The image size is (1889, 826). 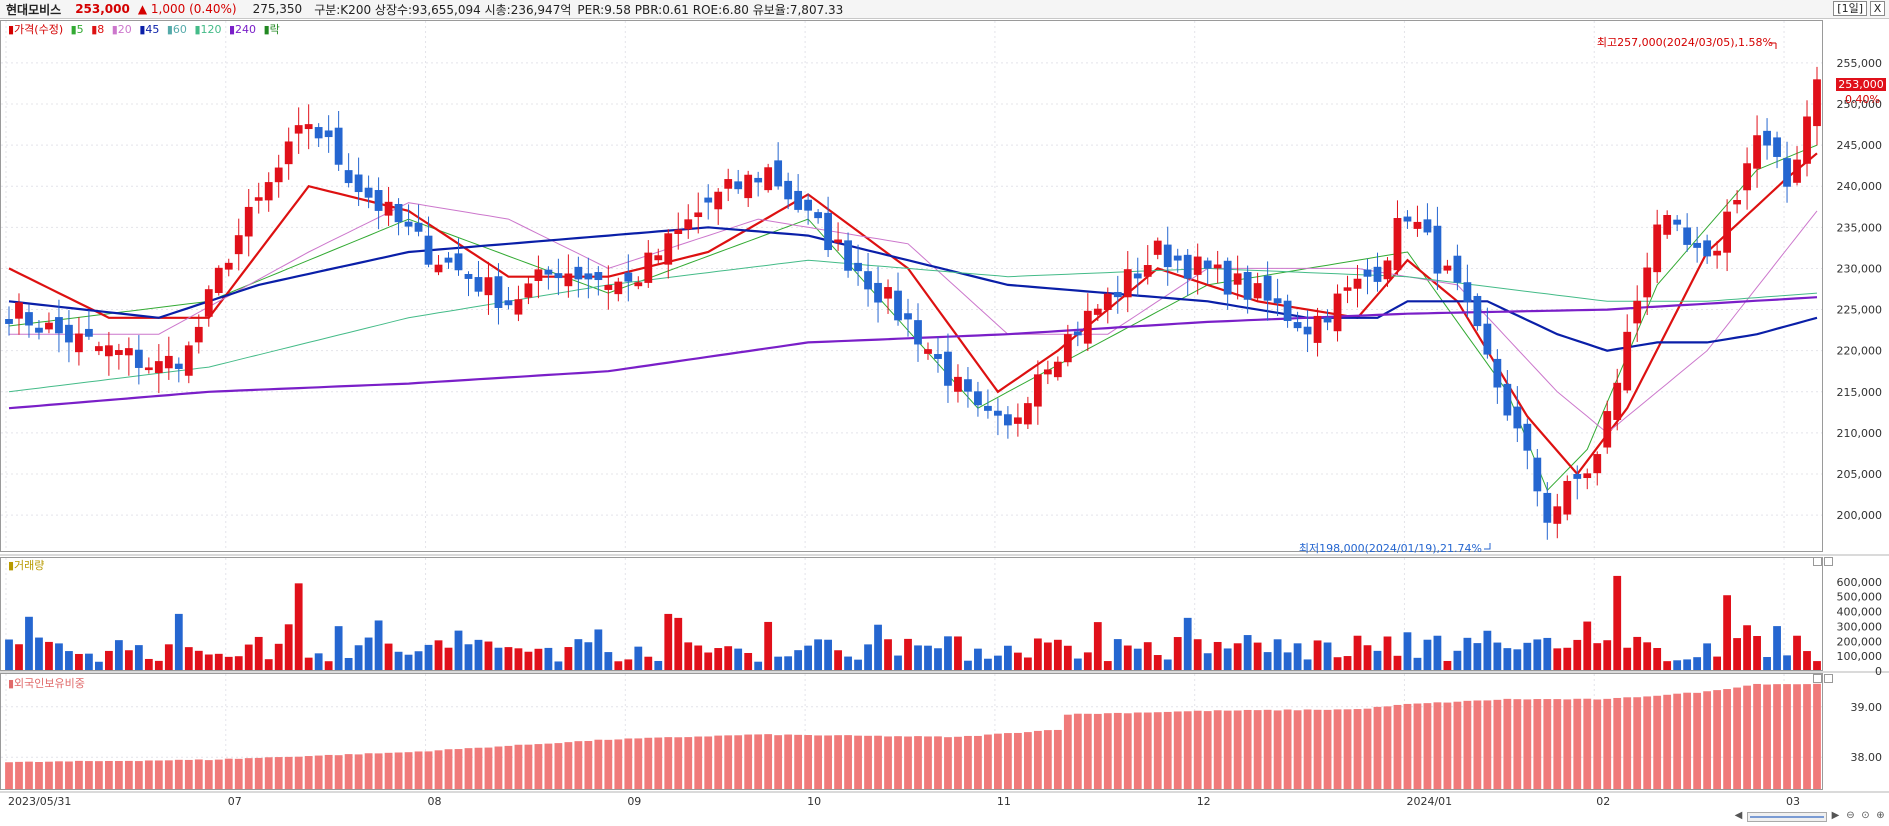 I want to click on volume-panel-title: ▮거래량, so click(x=26, y=565).